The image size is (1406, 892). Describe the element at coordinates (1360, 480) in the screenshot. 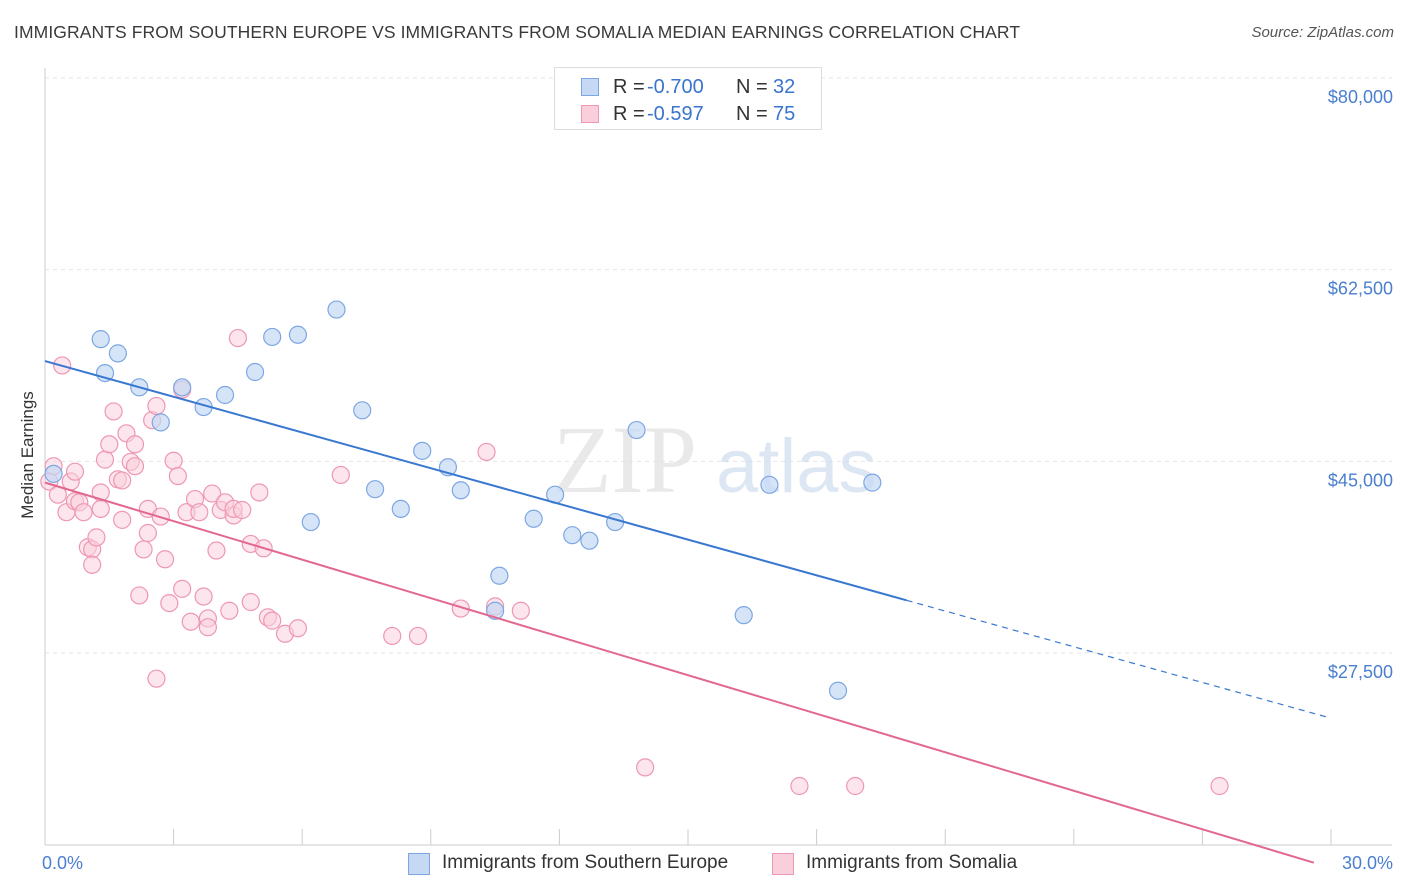

I see `y-tick-label: $45,000` at that location.